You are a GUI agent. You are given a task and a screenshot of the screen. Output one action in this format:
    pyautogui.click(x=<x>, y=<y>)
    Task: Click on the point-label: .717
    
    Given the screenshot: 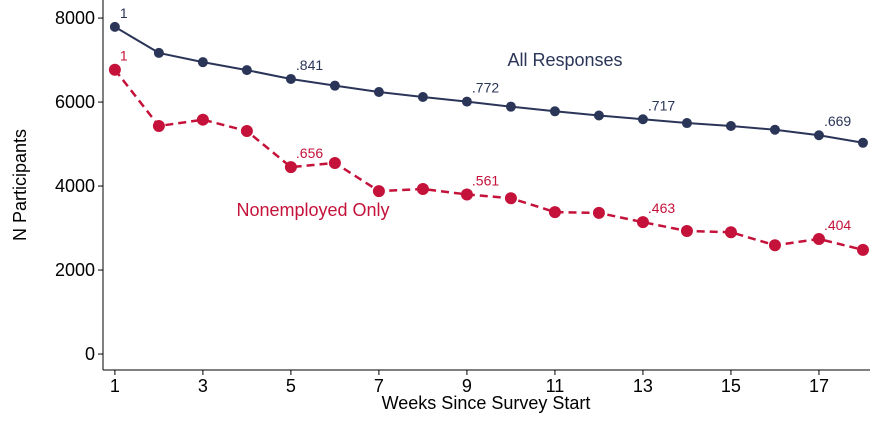 What is the action you would take?
    pyautogui.click(x=661, y=105)
    